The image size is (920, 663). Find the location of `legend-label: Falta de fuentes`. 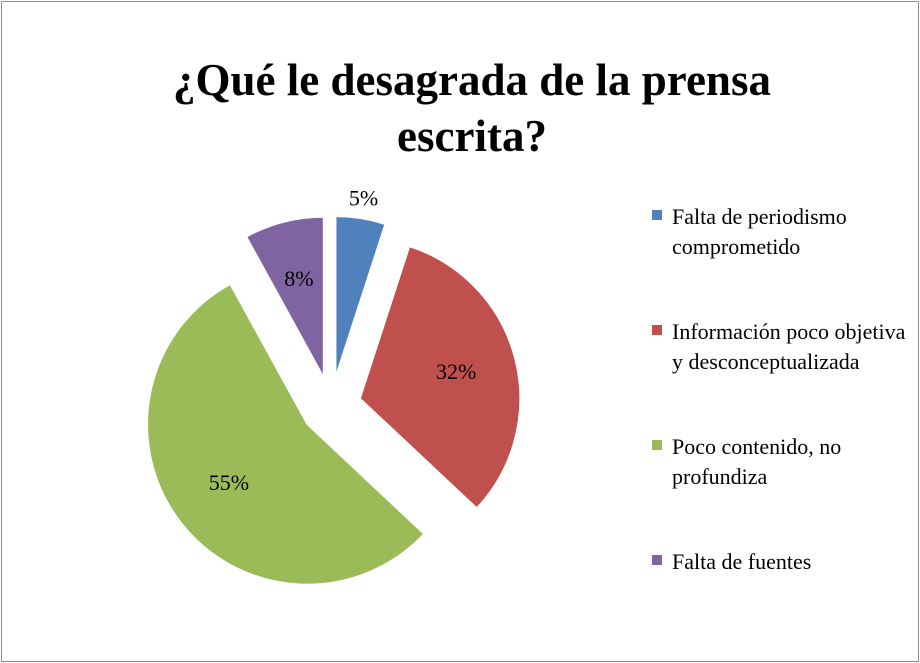

legend-label: Falta de fuentes is located at coordinates (742, 561).